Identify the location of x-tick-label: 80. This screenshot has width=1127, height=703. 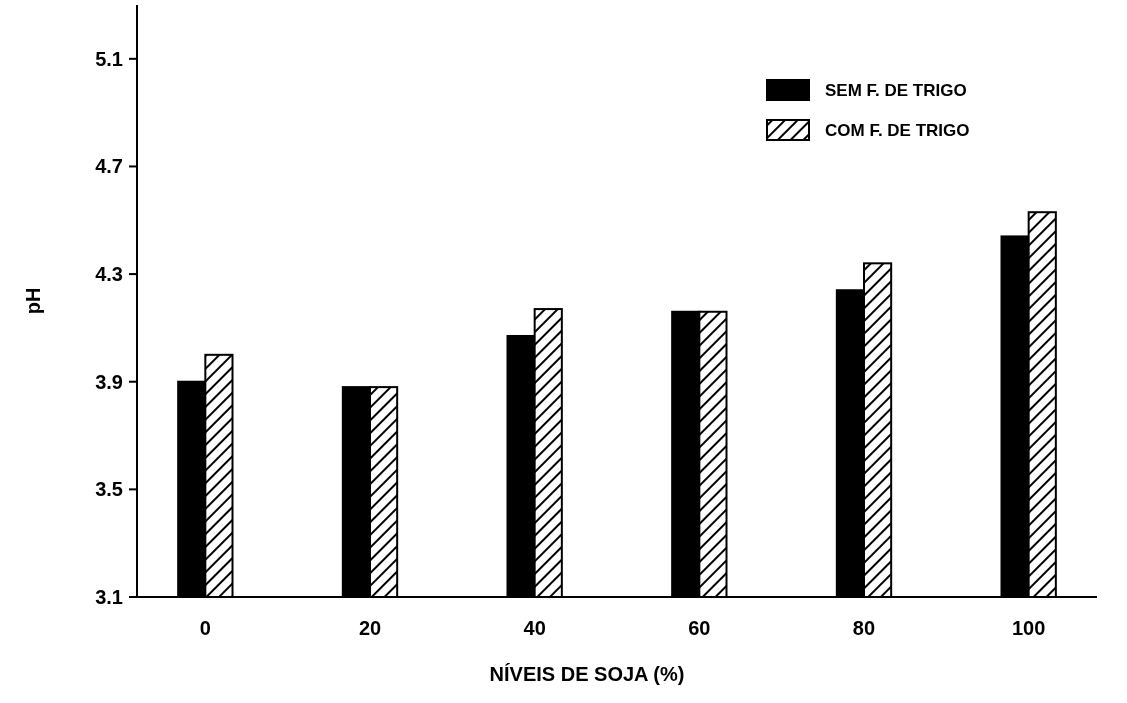
(864, 628).